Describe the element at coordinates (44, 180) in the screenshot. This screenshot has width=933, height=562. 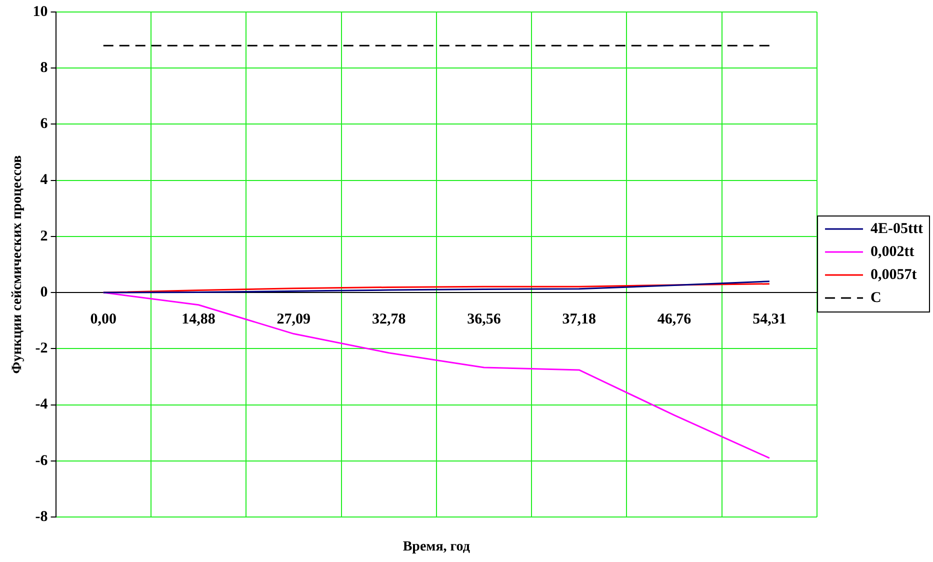
I see `y-tick-label: 4` at that location.